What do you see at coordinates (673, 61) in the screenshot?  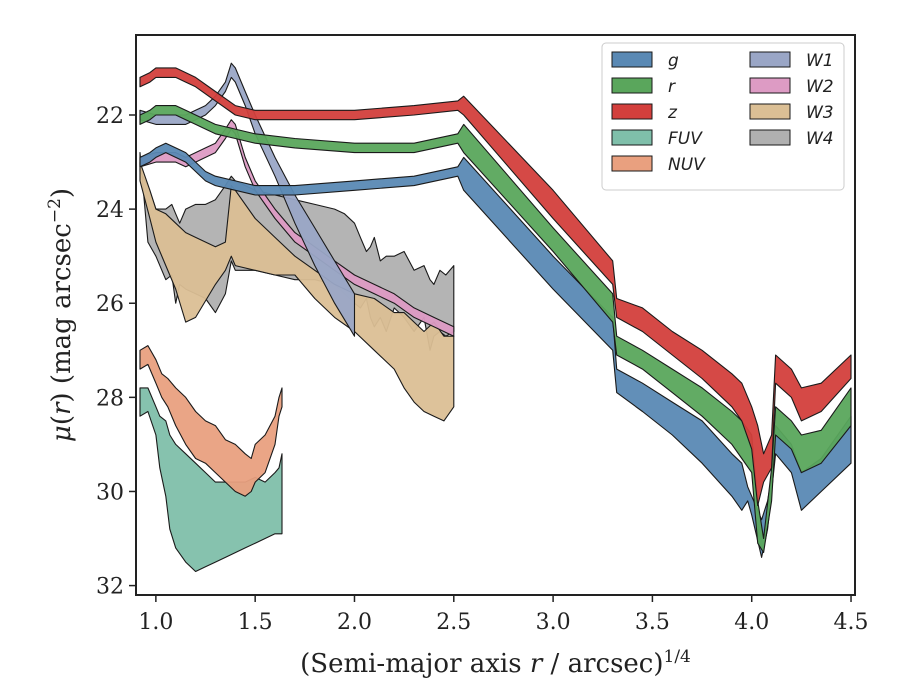 I see `legend-label-g: g` at bounding box center [673, 61].